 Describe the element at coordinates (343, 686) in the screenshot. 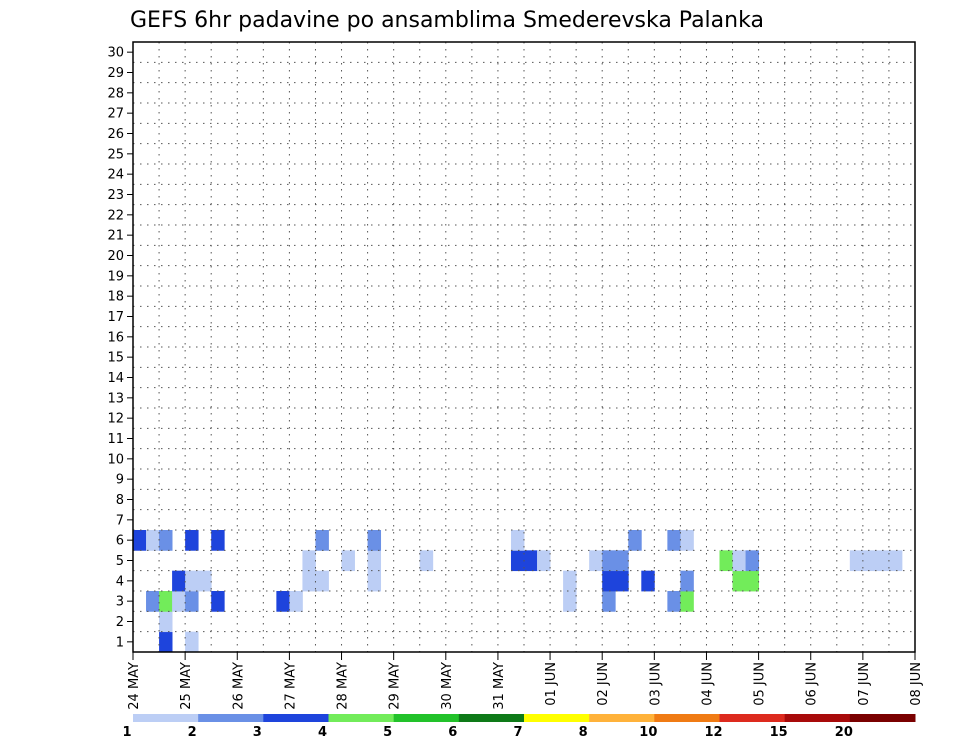

I see `x-tick-label: 28 MAY` at that location.